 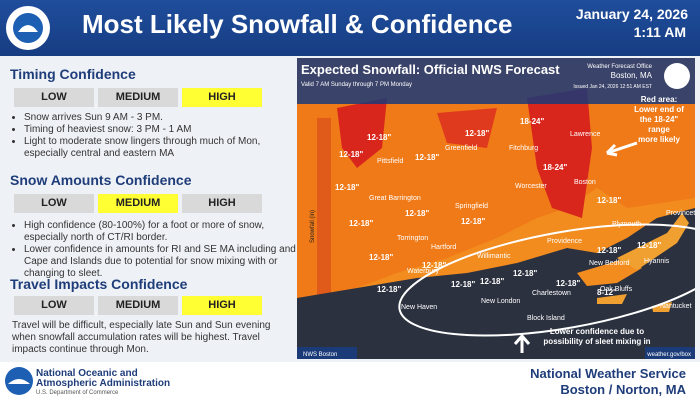 What do you see at coordinates (99, 284) in the screenshot?
I see `section-title: Travel Impacts Confidence` at bounding box center [99, 284].